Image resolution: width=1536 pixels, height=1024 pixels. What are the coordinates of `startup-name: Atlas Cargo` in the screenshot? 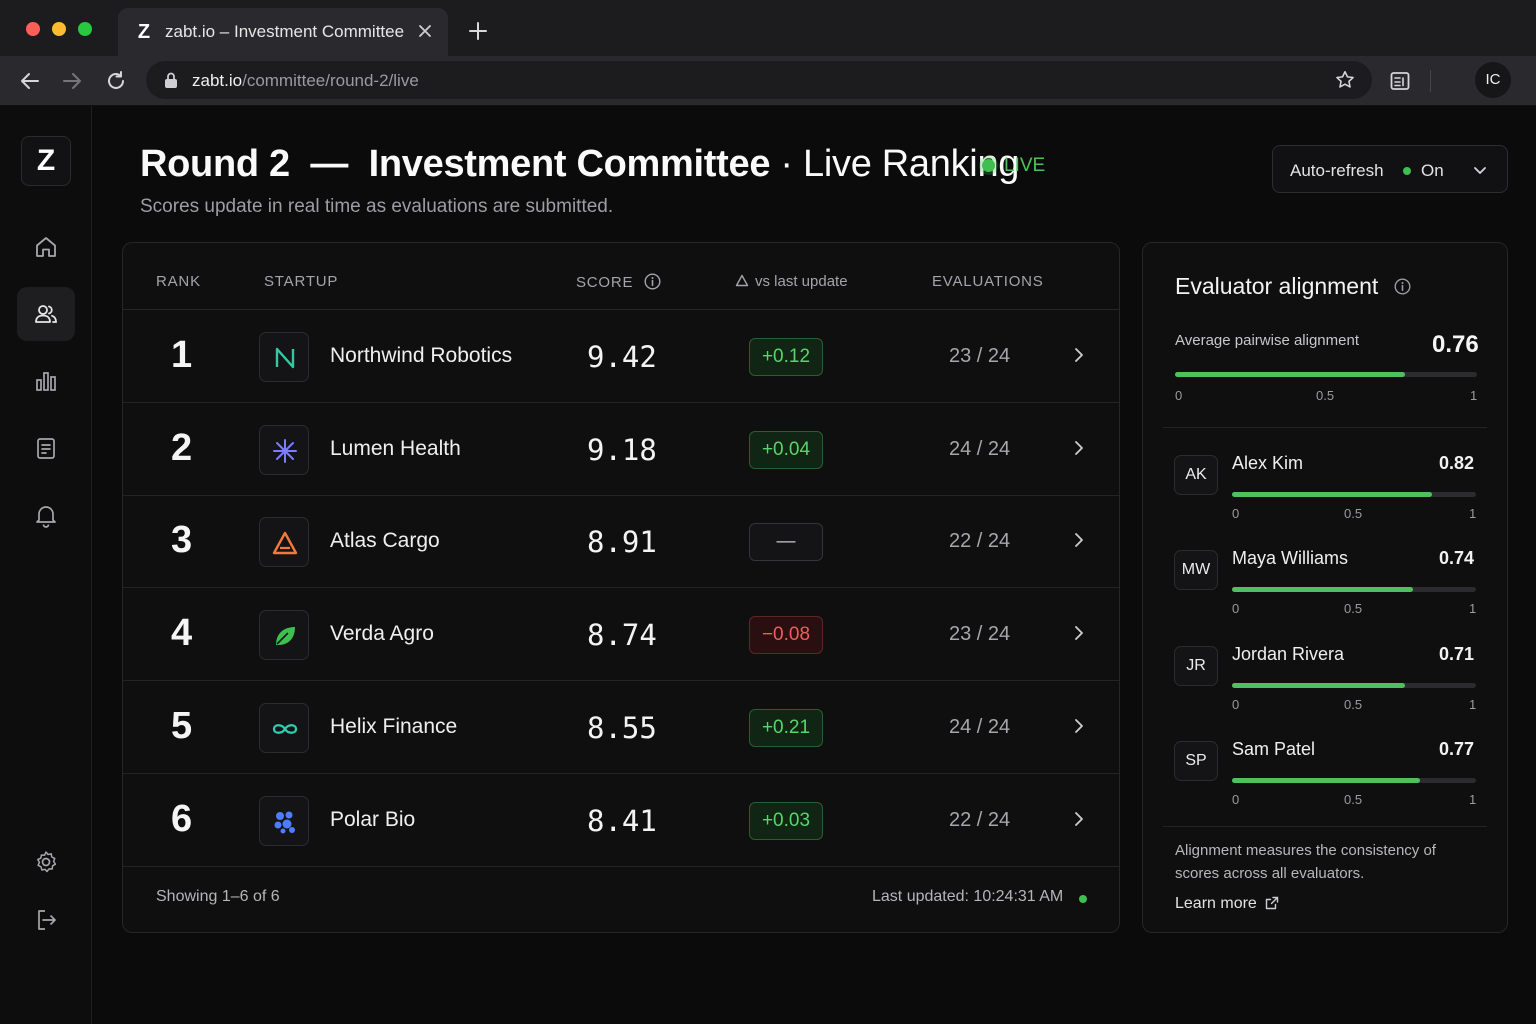 It's located at (385, 541).